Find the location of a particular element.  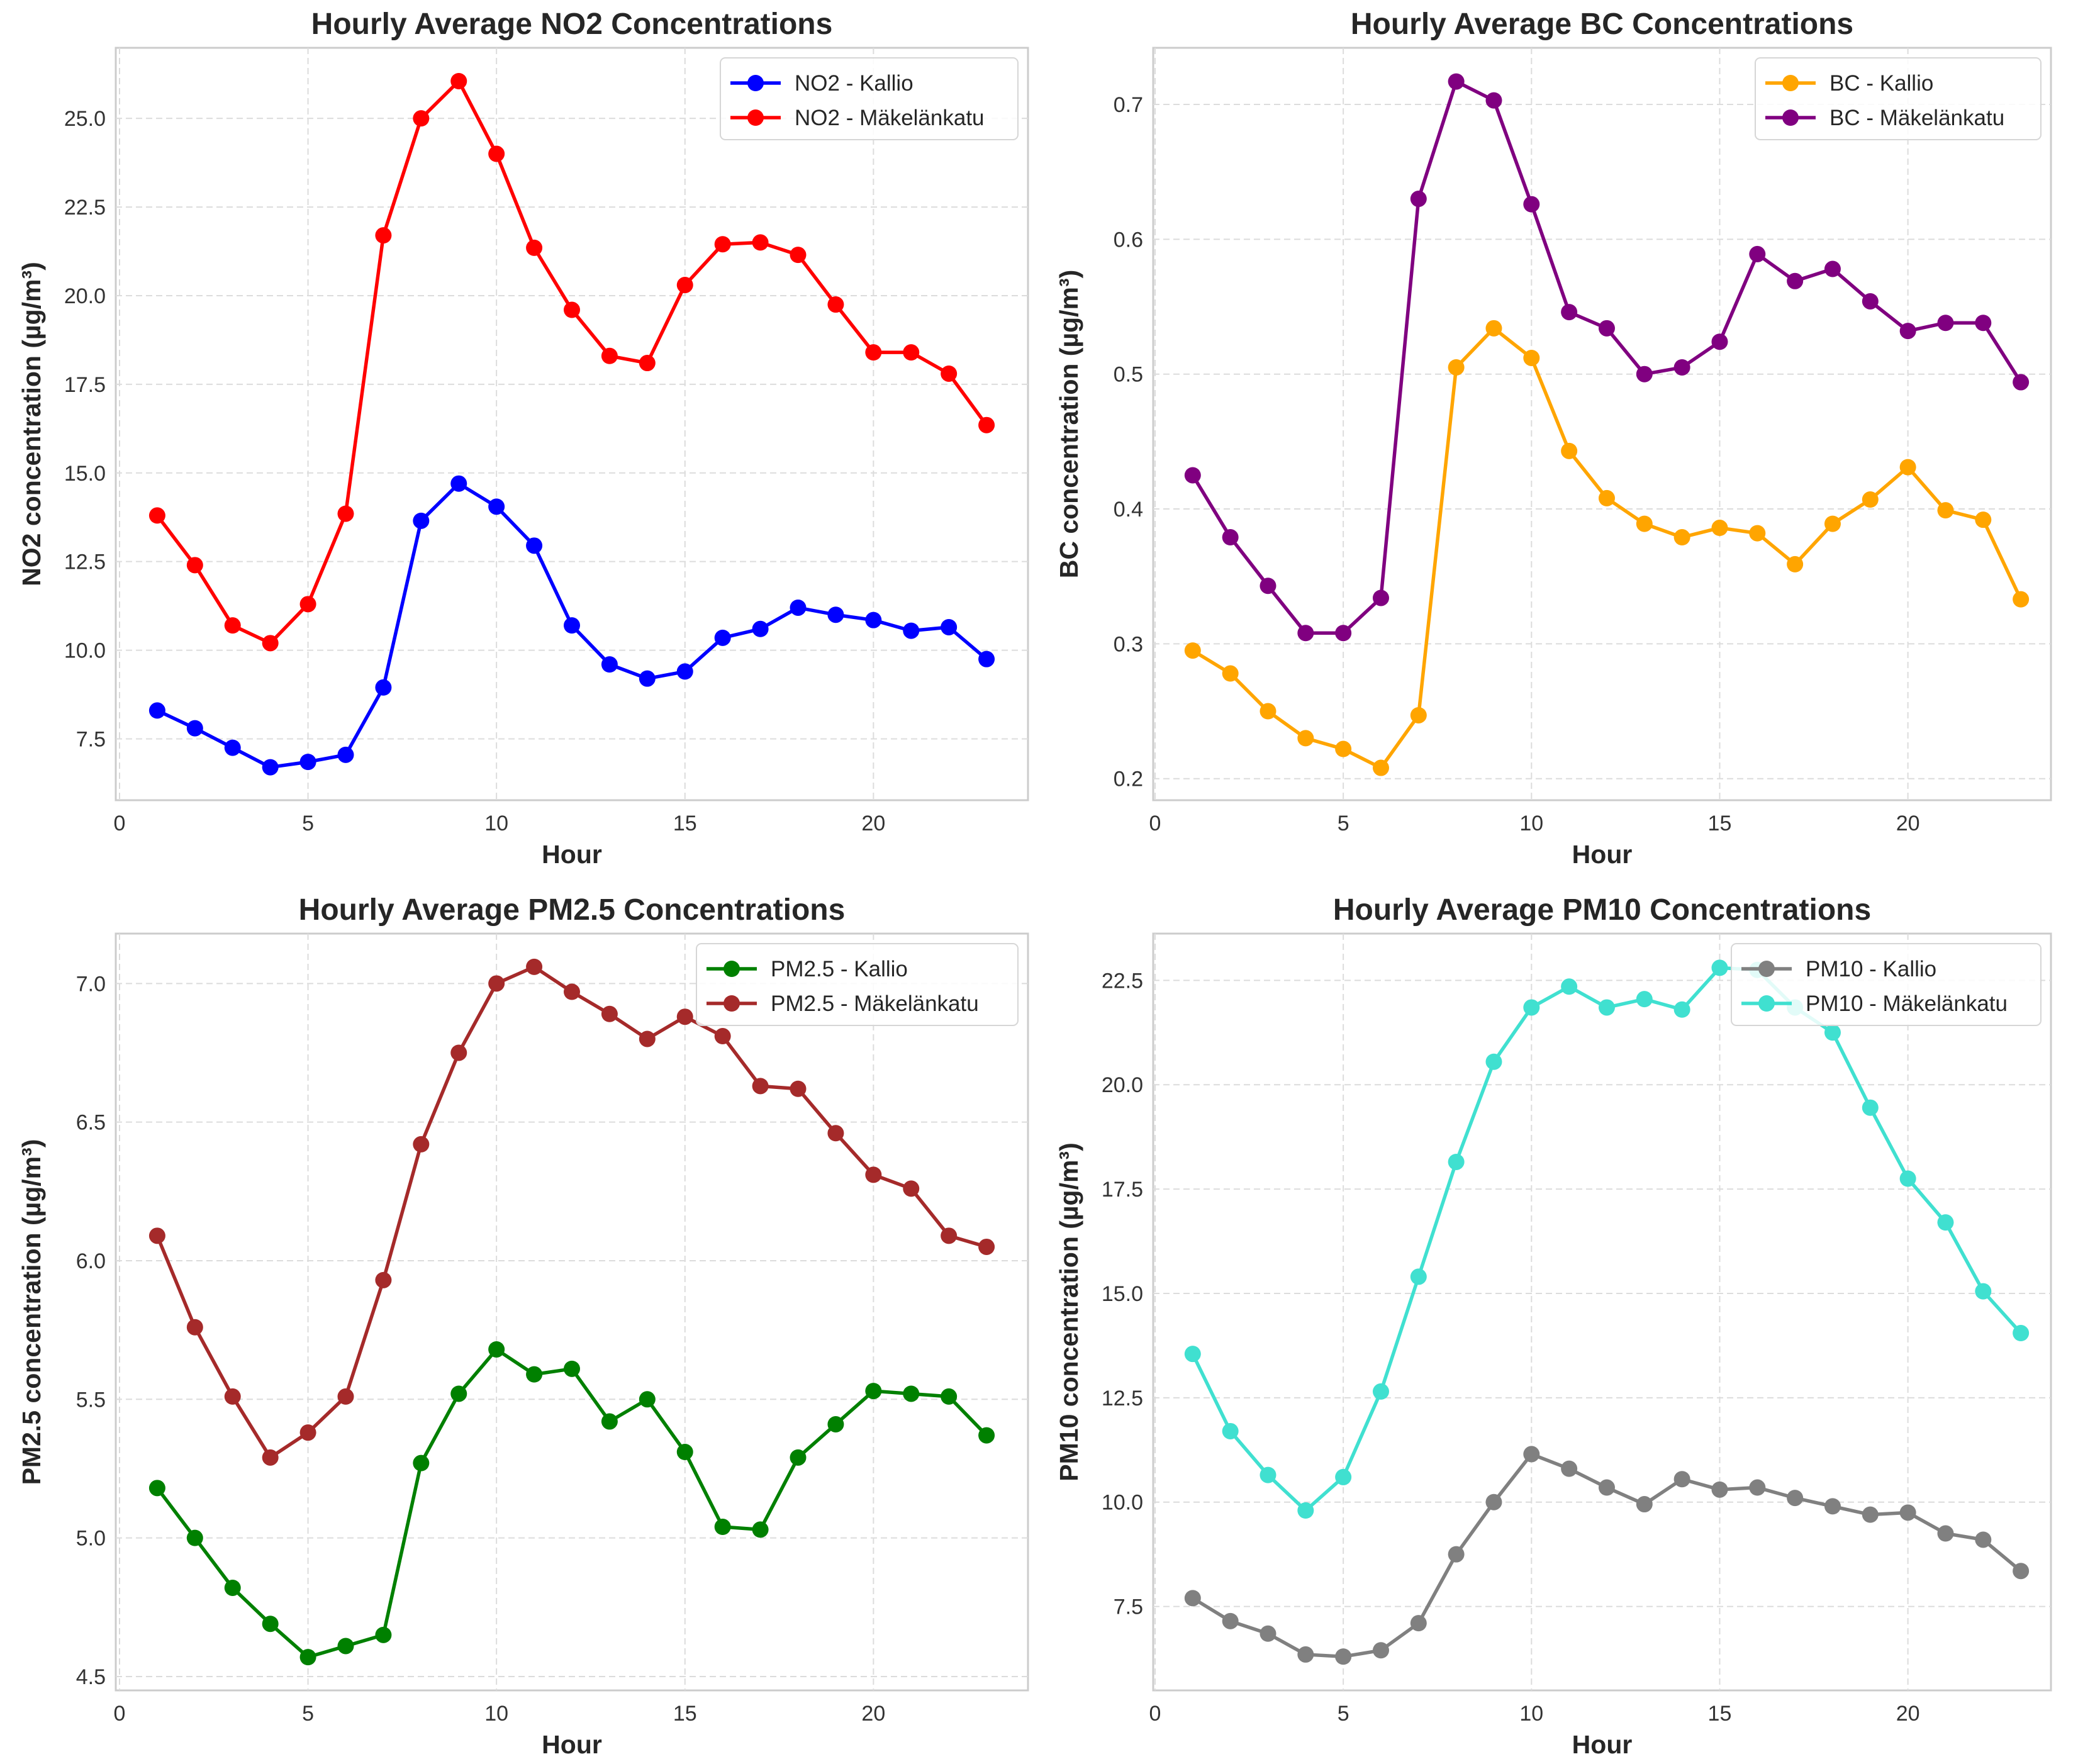

y-tick-label: 4.5 is located at coordinates (91, 1677).